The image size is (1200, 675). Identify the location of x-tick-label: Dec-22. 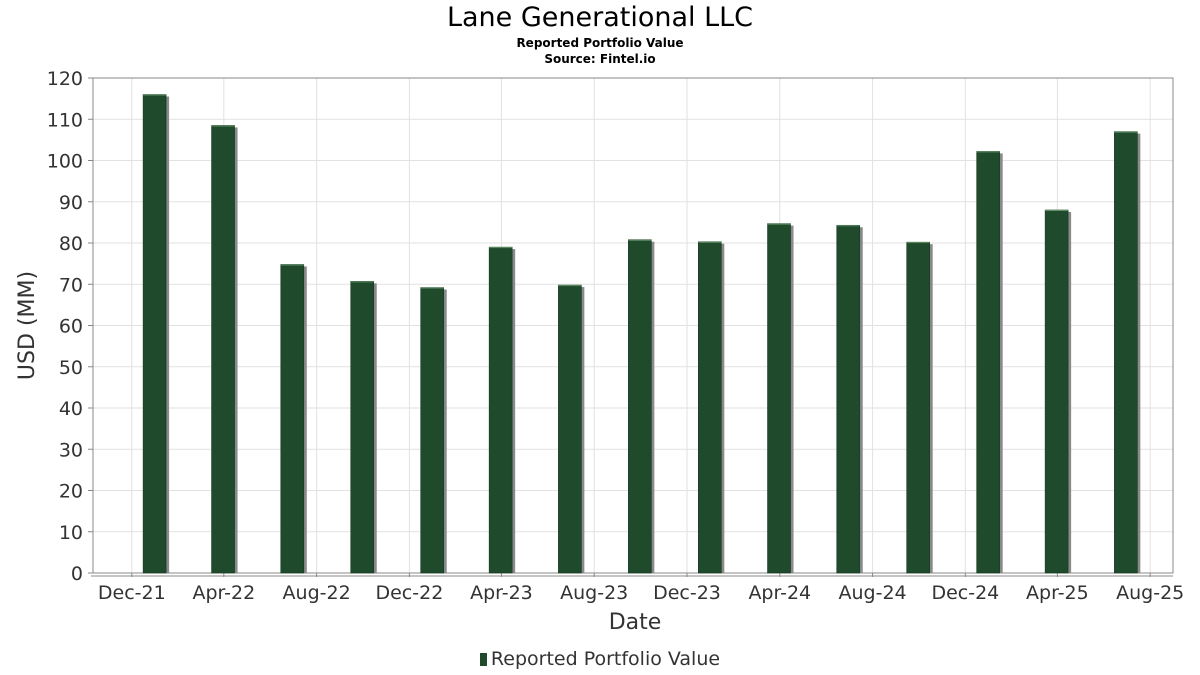
(409, 593).